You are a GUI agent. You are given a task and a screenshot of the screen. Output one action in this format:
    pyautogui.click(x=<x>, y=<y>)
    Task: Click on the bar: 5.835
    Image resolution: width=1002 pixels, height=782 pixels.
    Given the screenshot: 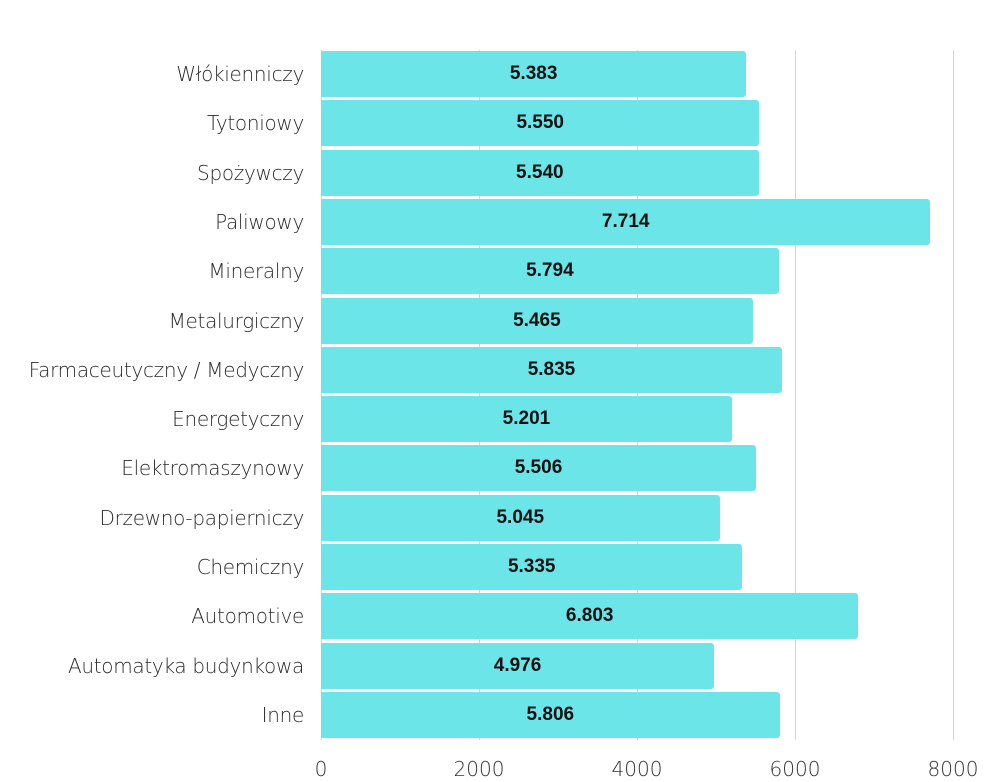 What is the action you would take?
    pyautogui.click(x=551, y=369)
    